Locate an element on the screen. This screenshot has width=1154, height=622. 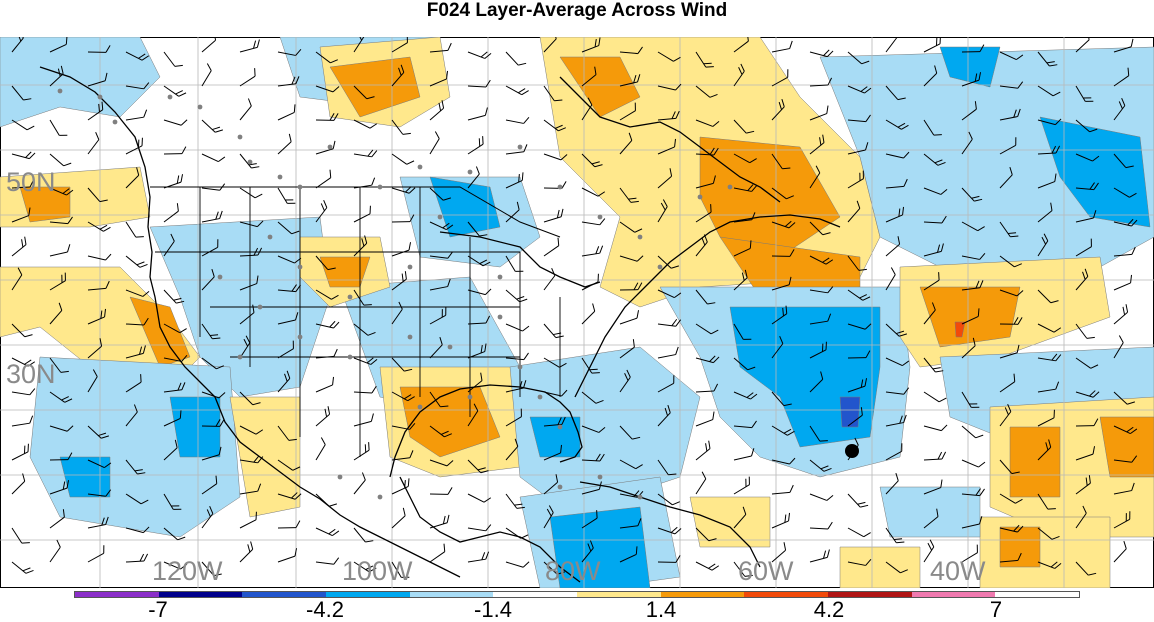
storm-position-marker is located at coordinates (852, 451).